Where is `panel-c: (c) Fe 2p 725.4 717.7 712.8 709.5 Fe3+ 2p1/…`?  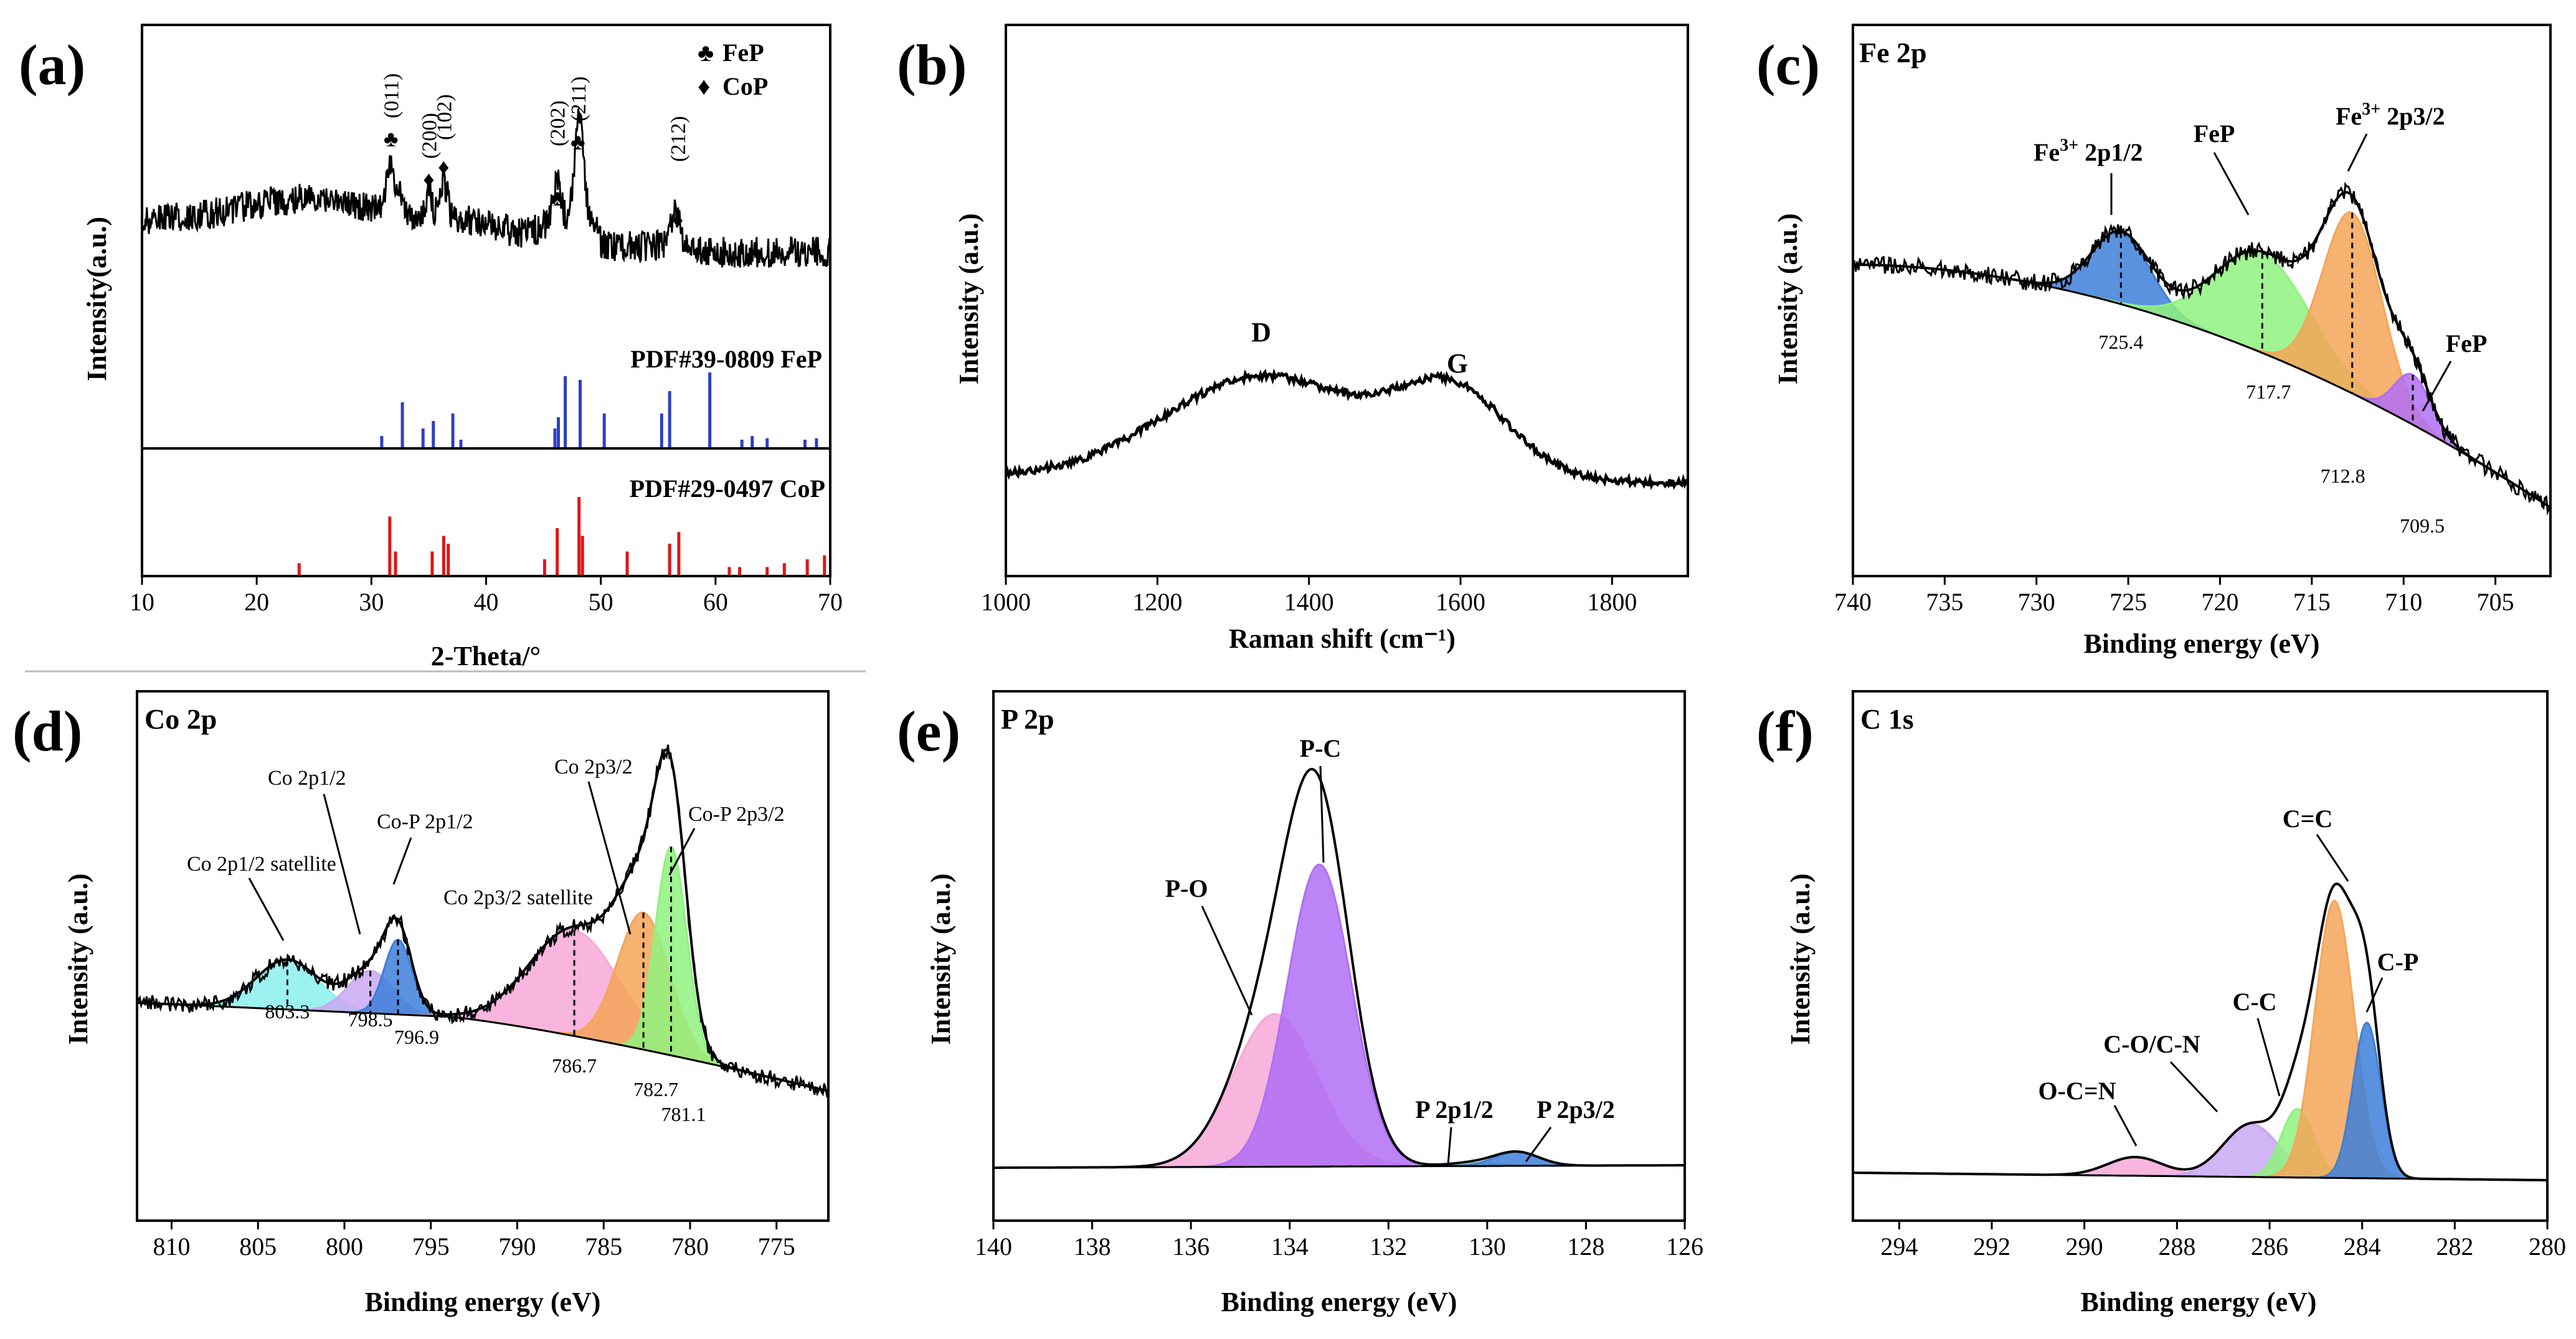
panel-c: (c) Fe 2p 725.4 717.7 712.8 709.5 Fe3+ 2p1/… is located at coordinates (2154, 341).